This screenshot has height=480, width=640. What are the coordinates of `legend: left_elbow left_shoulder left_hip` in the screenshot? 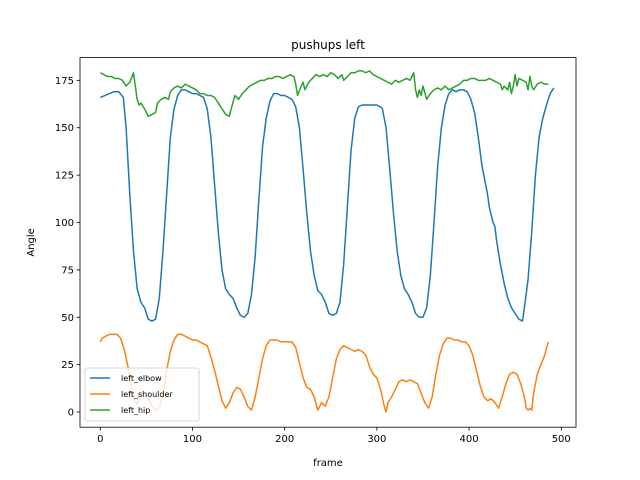 It's located at (142, 394).